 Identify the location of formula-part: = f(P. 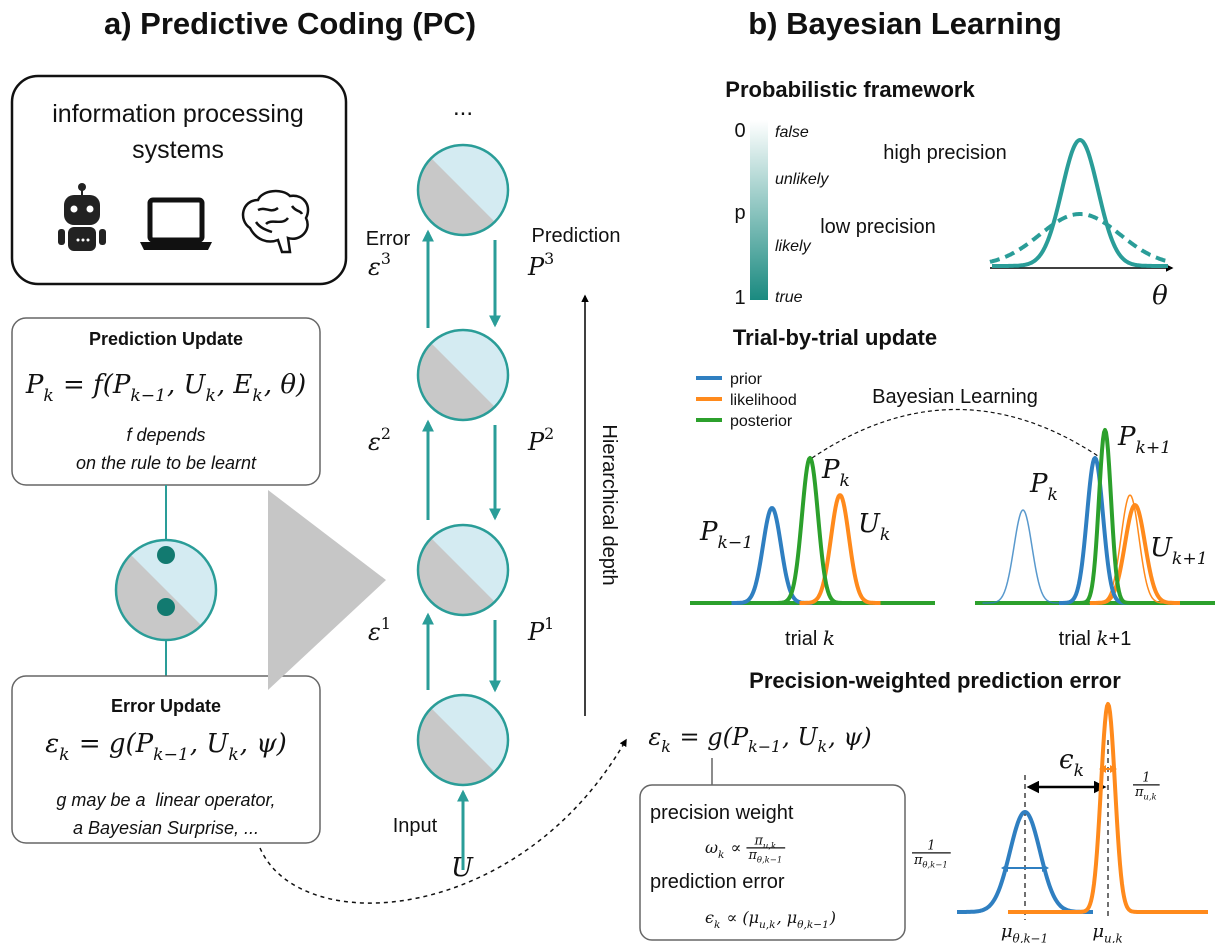
(93, 385).